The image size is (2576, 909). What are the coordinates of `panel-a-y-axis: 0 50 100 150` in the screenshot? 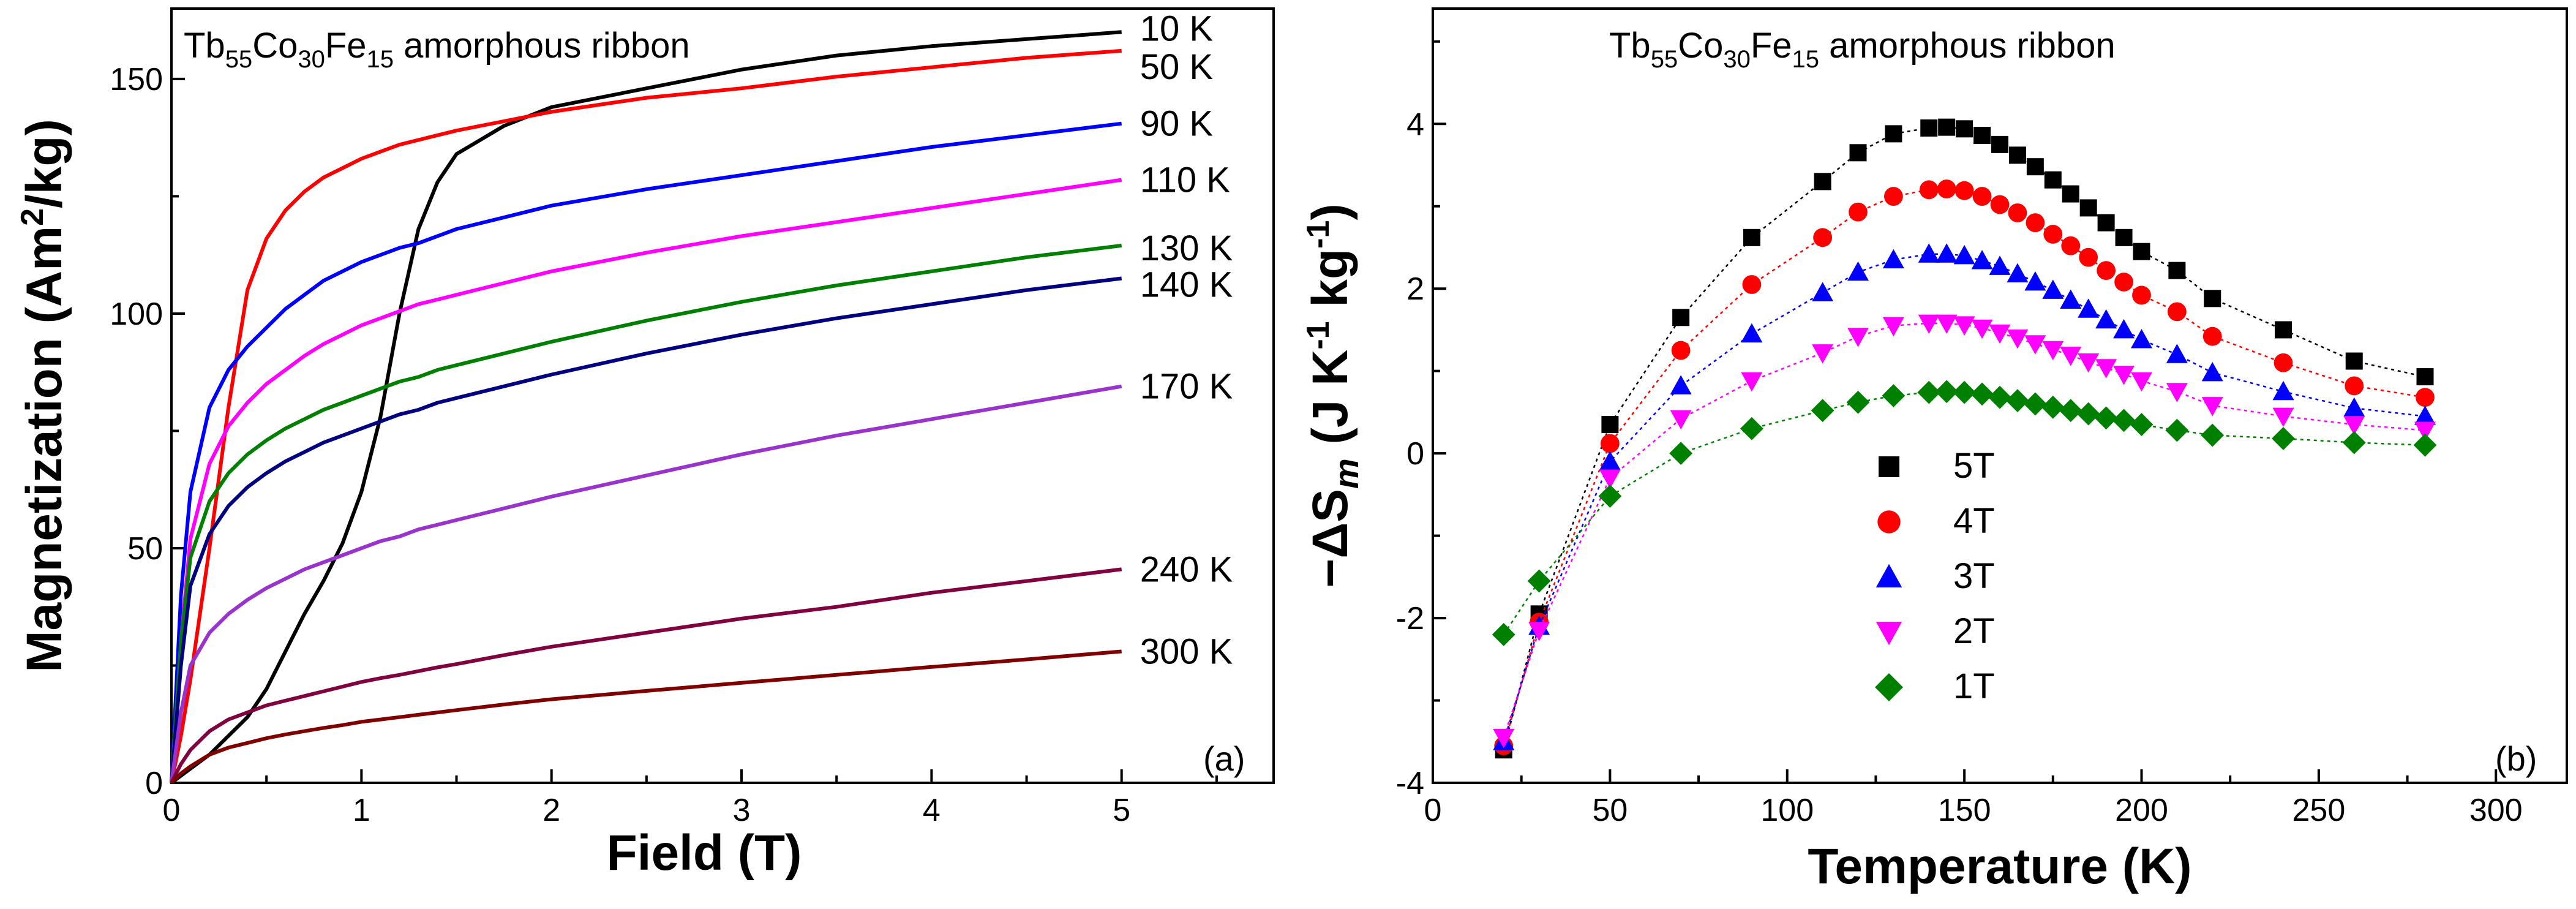 It's located at (147, 431).